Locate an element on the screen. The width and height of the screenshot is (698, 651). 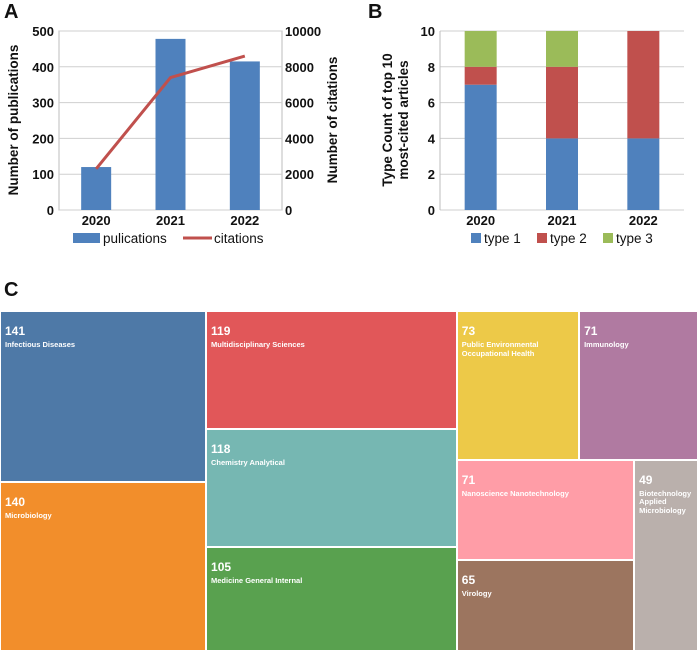
treemap-value: 140 is located at coordinates (15, 501).